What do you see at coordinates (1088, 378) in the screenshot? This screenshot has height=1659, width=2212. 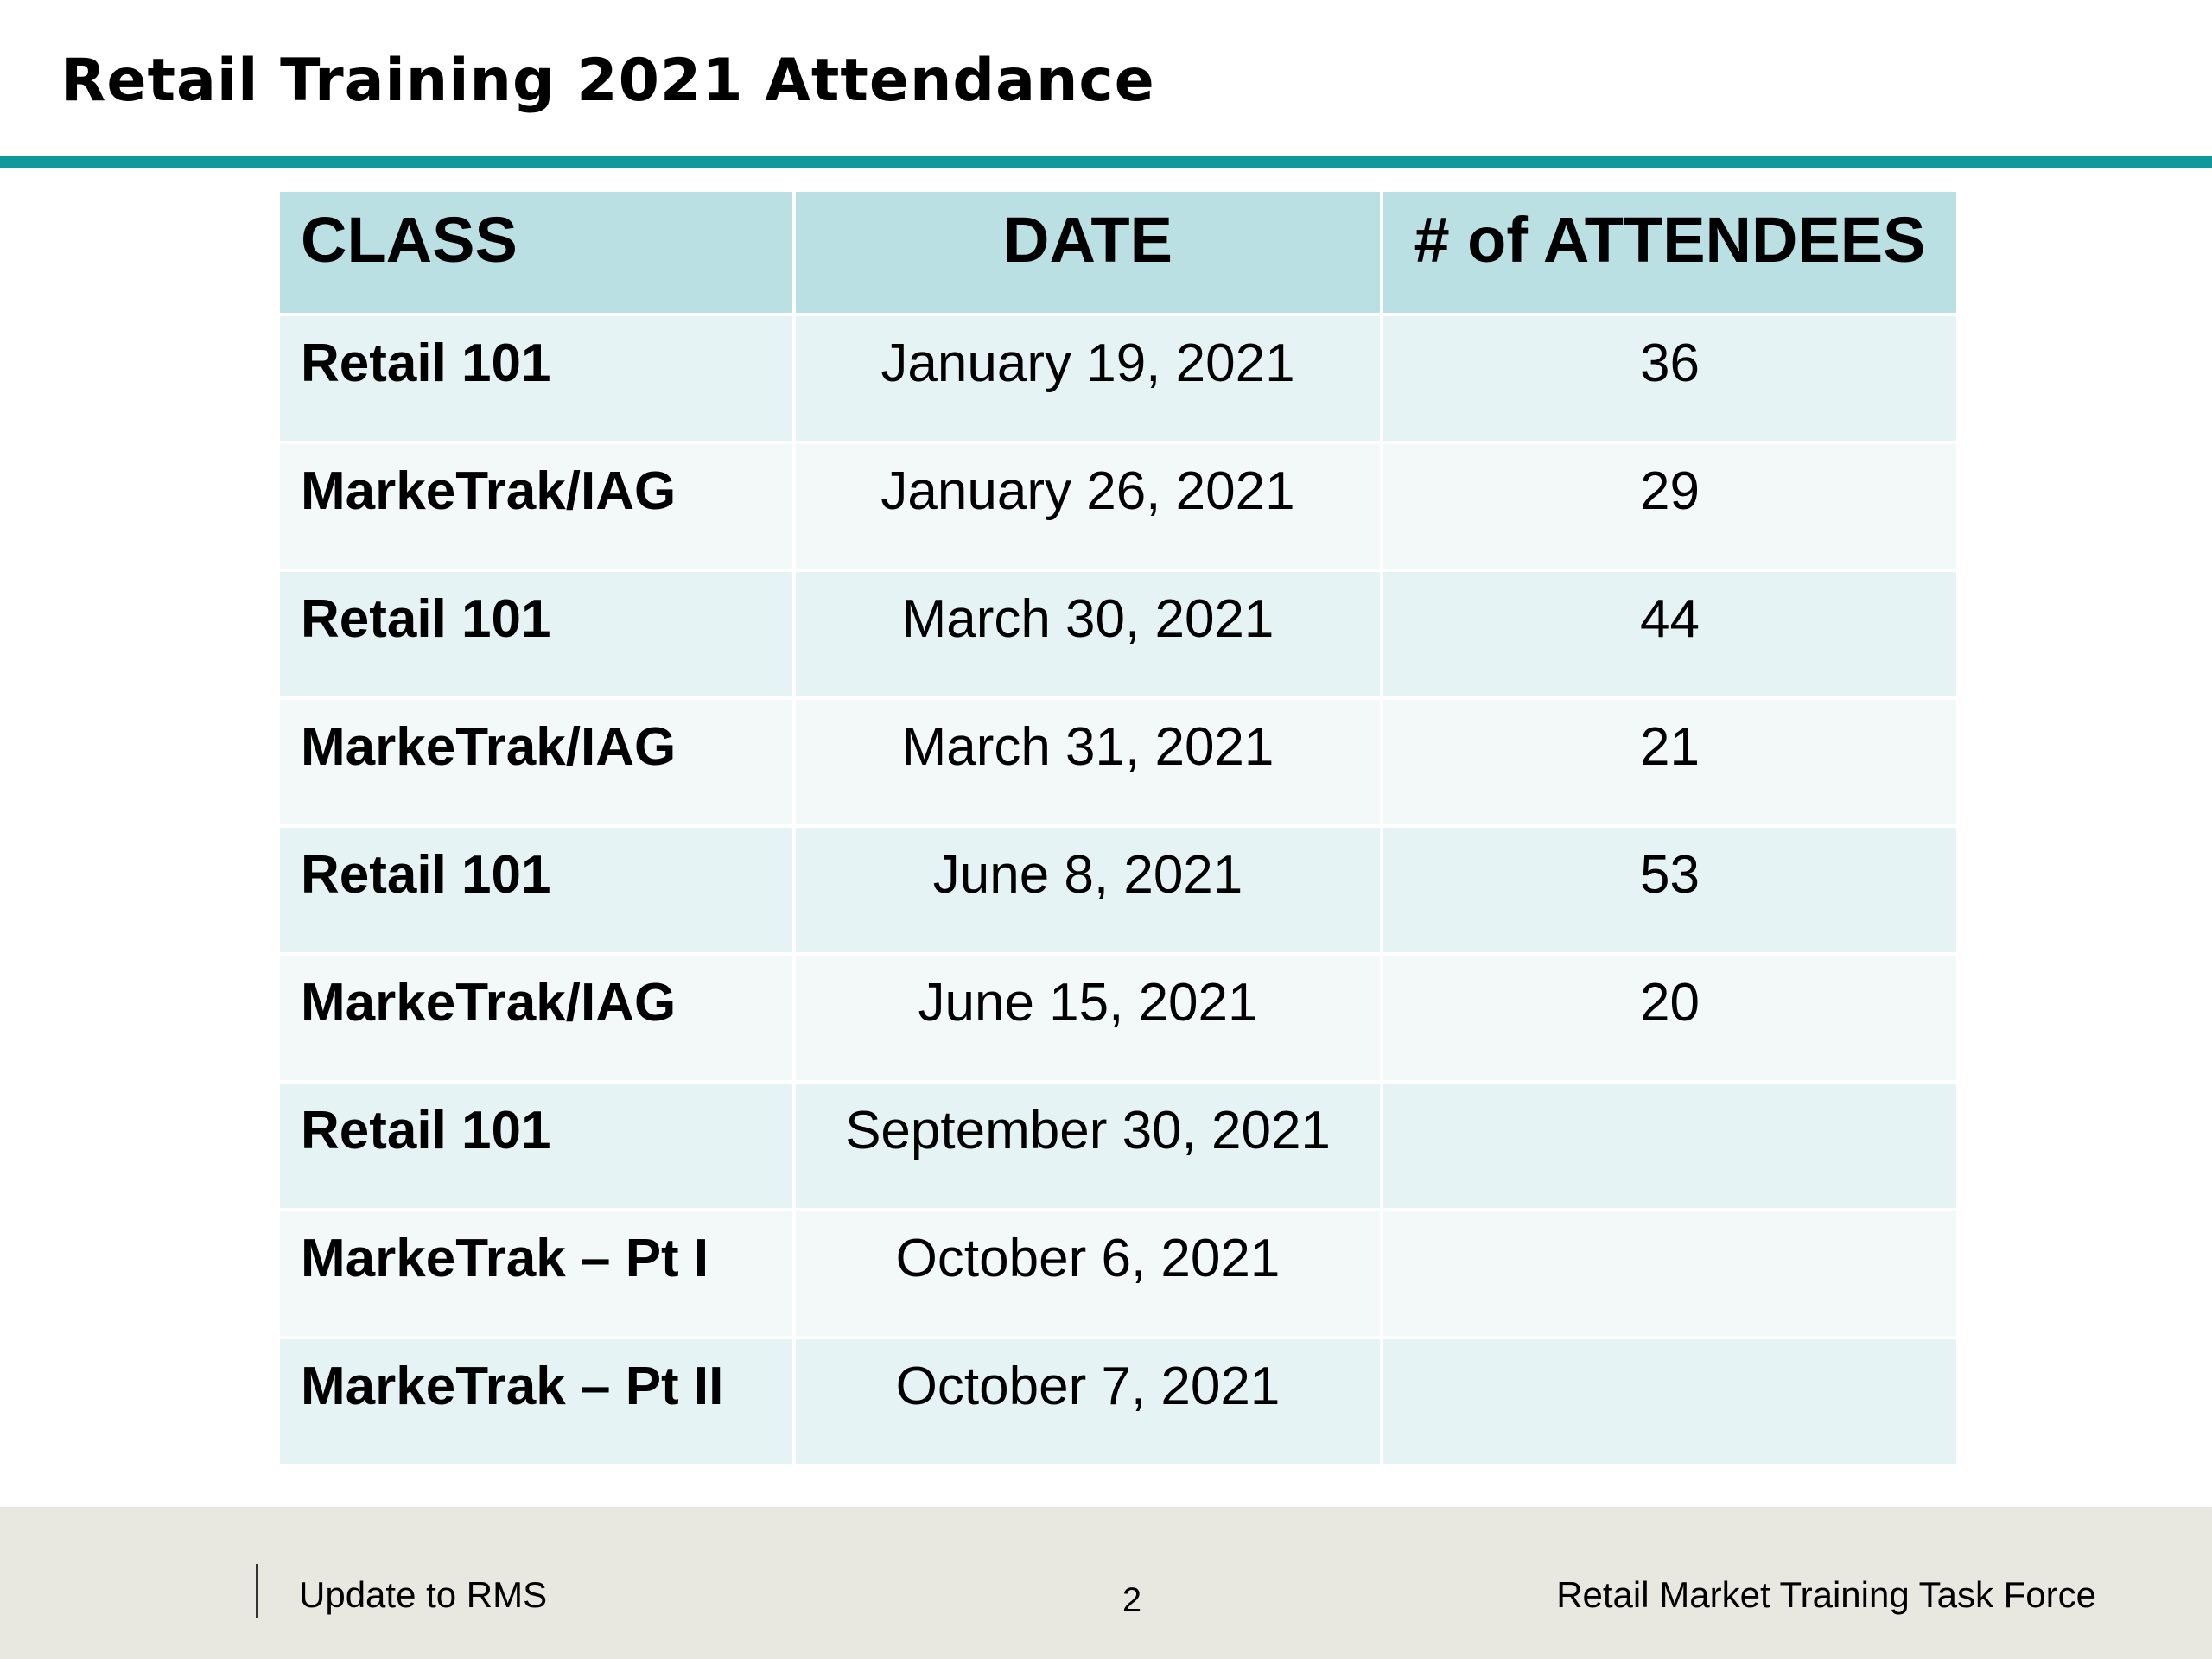 I see `date-cell: January 19, 2021` at bounding box center [1088, 378].